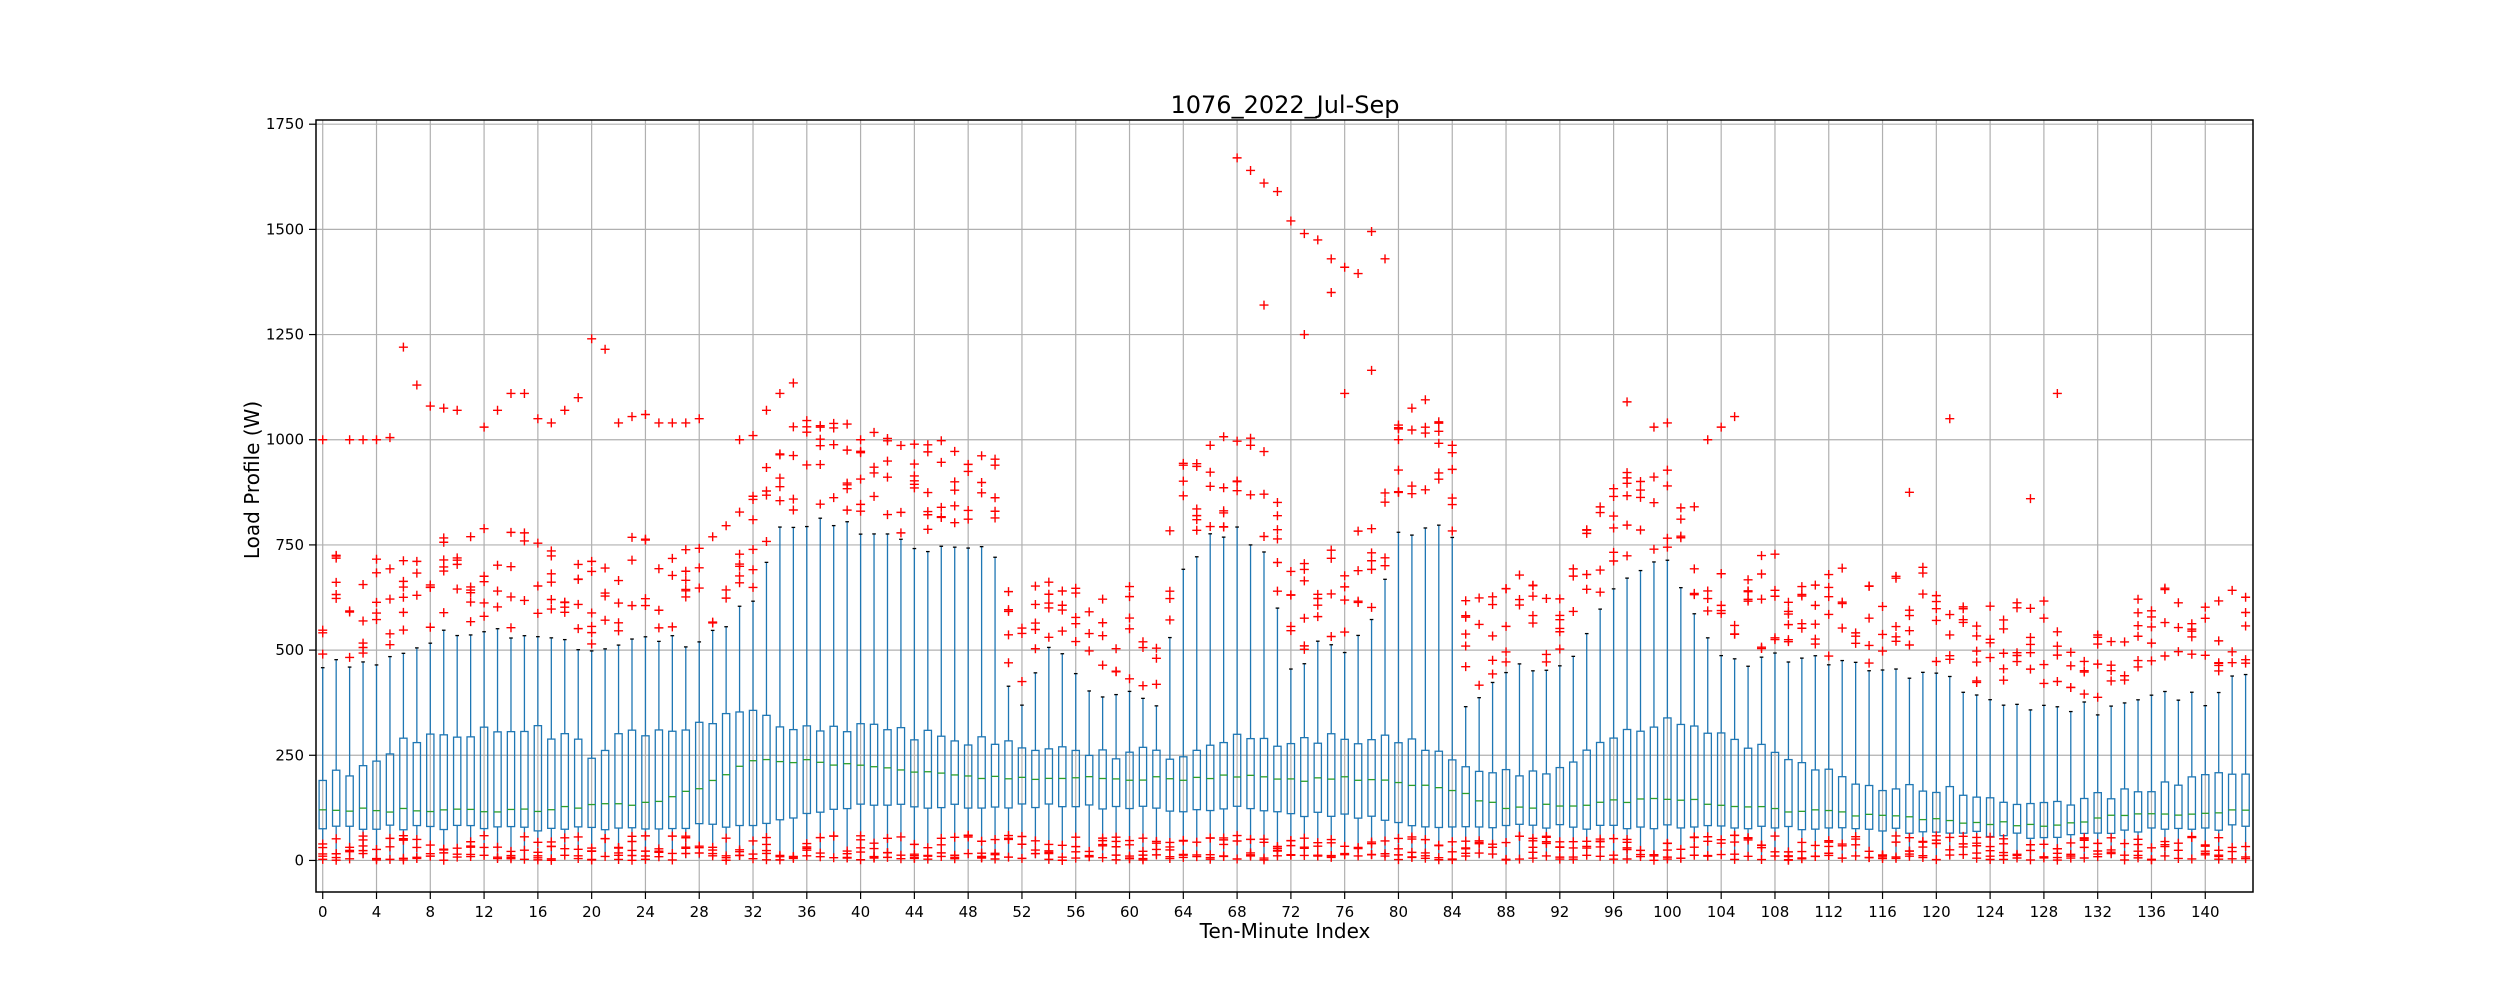  Describe the element at coordinates (431, 912) in the screenshot. I see `x-tick-label-8: 8` at that location.